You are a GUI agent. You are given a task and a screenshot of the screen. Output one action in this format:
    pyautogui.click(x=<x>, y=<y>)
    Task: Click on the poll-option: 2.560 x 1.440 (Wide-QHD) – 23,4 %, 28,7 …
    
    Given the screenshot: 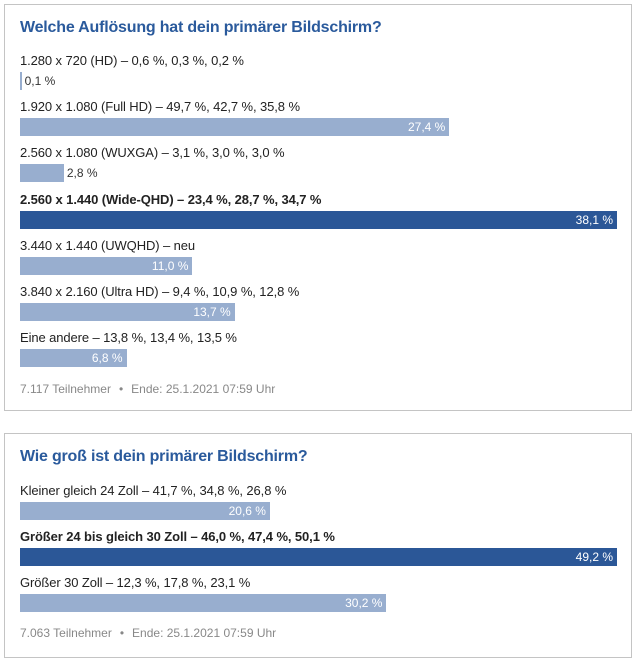 What is the action you would take?
    pyautogui.click(x=318, y=211)
    